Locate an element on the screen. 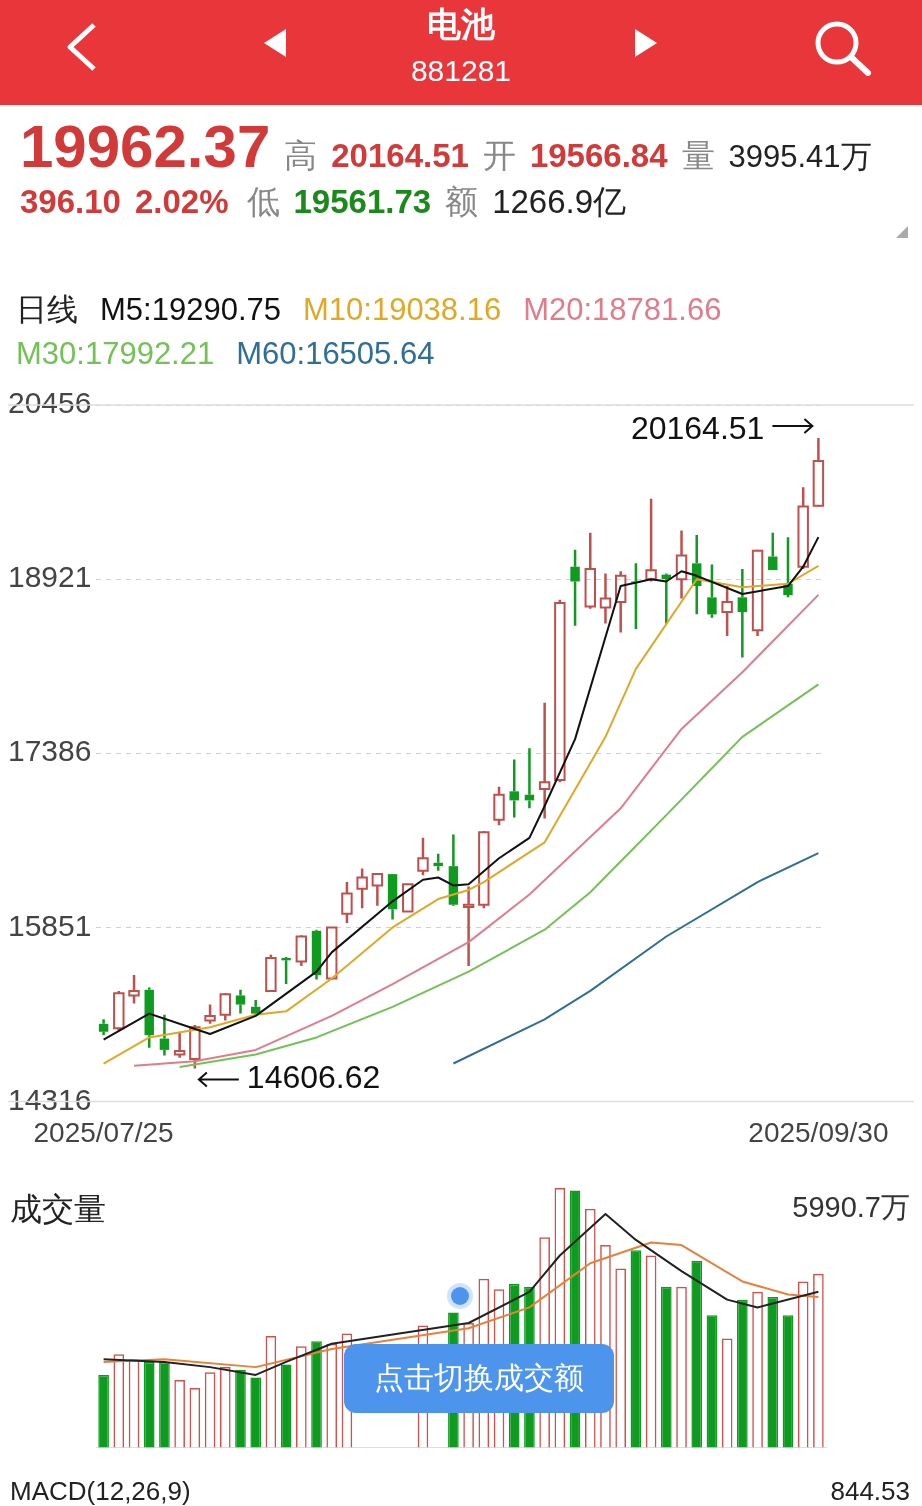  y-tick-label: 17386 is located at coordinates (50, 751).